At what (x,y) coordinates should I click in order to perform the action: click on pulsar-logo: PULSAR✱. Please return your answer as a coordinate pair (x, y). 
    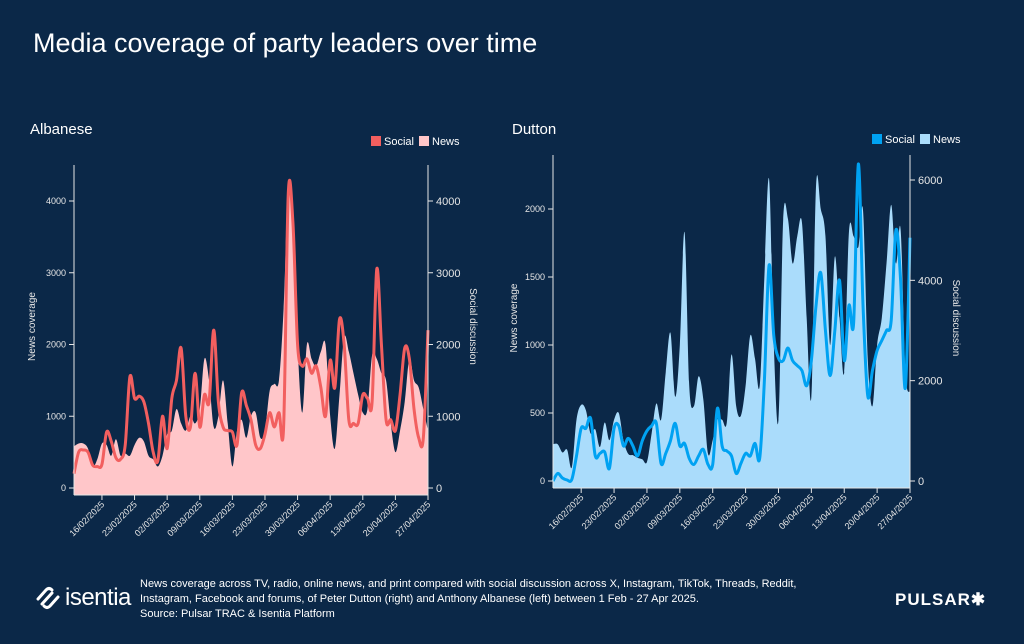
    Looking at the image, I should click on (941, 599).